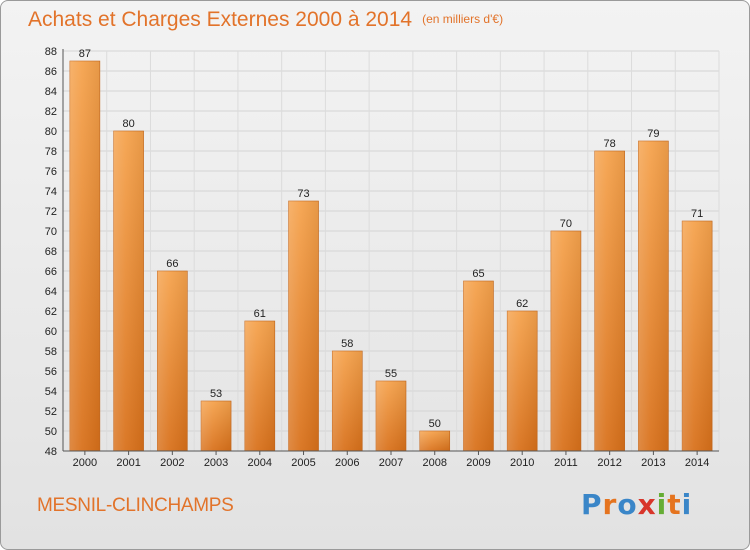 Image resolution: width=750 pixels, height=550 pixels. What do you see at coordinates (347, 344) in the screenshot?
I see `data-label-2006: 58` at bounding box center [347, 344].